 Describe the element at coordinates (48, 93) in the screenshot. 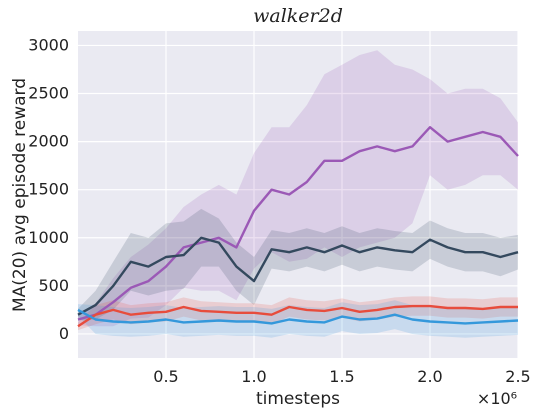

I see `y-tick-label: 2500` at that location.